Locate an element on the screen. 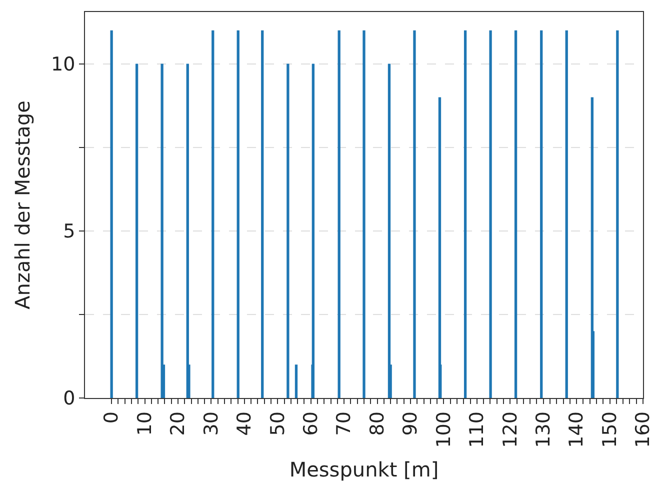 The image size is (665, 488). x-tick-label: 0 is located at coordinates (111, 418).